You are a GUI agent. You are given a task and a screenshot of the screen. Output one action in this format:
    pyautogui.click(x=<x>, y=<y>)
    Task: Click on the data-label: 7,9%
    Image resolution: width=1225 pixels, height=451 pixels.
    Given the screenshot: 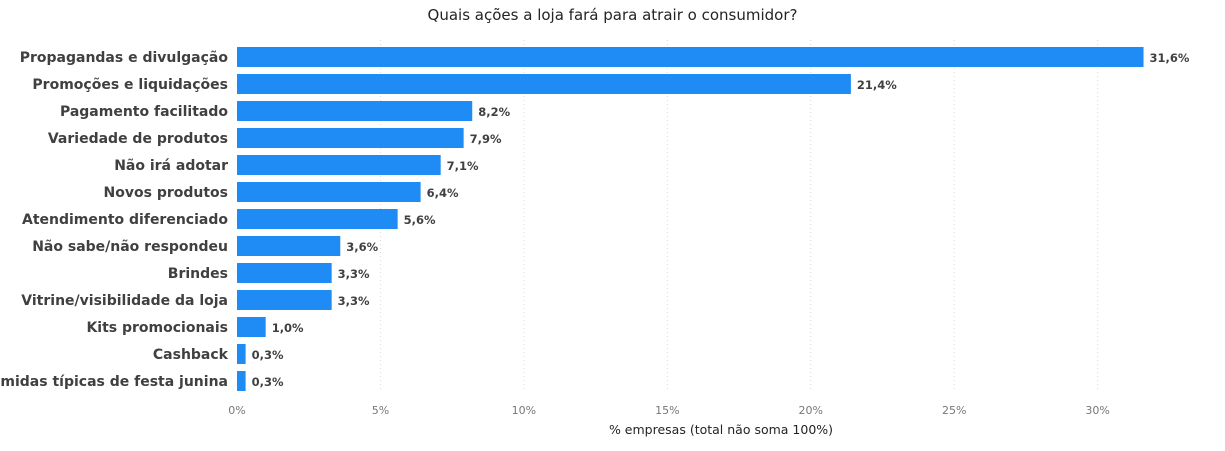 What is the action you would take?
    pyautogui.click(x=486, y=139)
    